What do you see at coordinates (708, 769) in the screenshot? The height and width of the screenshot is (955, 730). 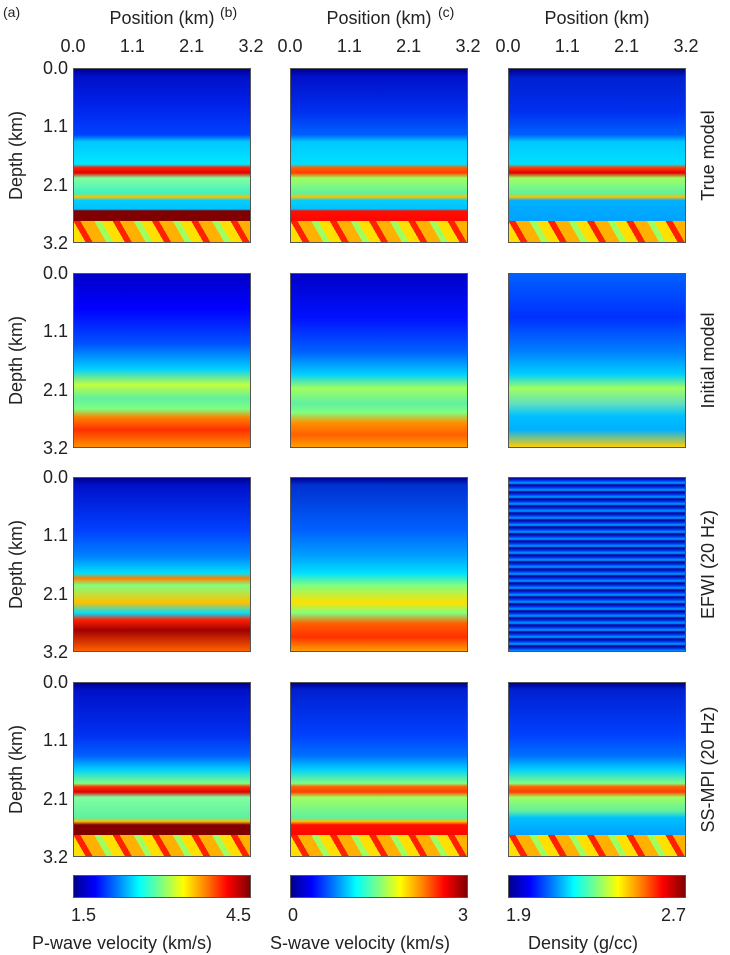 I see `row-label: SS-MPI (20 Hz)` at bounding box center [708, 769].